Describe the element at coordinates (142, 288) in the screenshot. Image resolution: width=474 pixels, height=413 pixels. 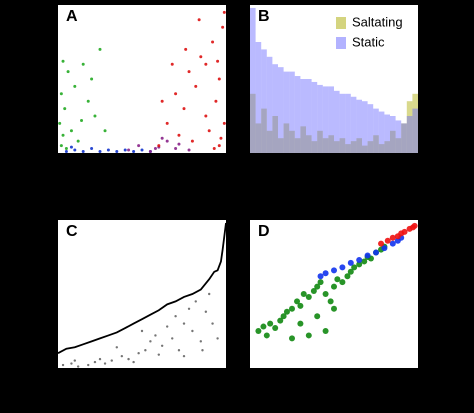
I see `line` at that location.